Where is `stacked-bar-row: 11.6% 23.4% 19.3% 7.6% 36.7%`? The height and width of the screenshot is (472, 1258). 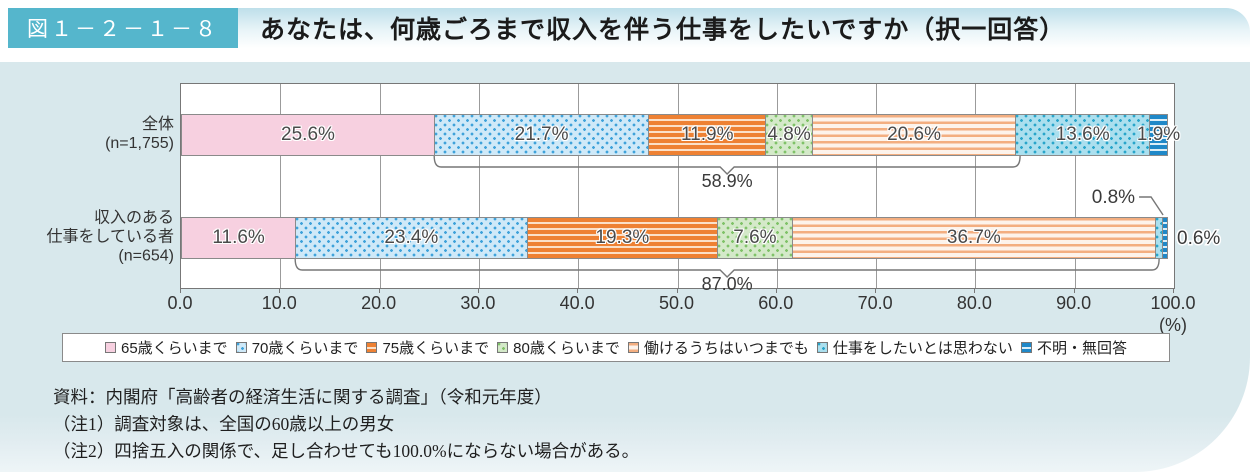 stacked-bar-row: 11.6% 23.4% 19.3% 7.6% 36.7% is located at coordinates (677, 238).